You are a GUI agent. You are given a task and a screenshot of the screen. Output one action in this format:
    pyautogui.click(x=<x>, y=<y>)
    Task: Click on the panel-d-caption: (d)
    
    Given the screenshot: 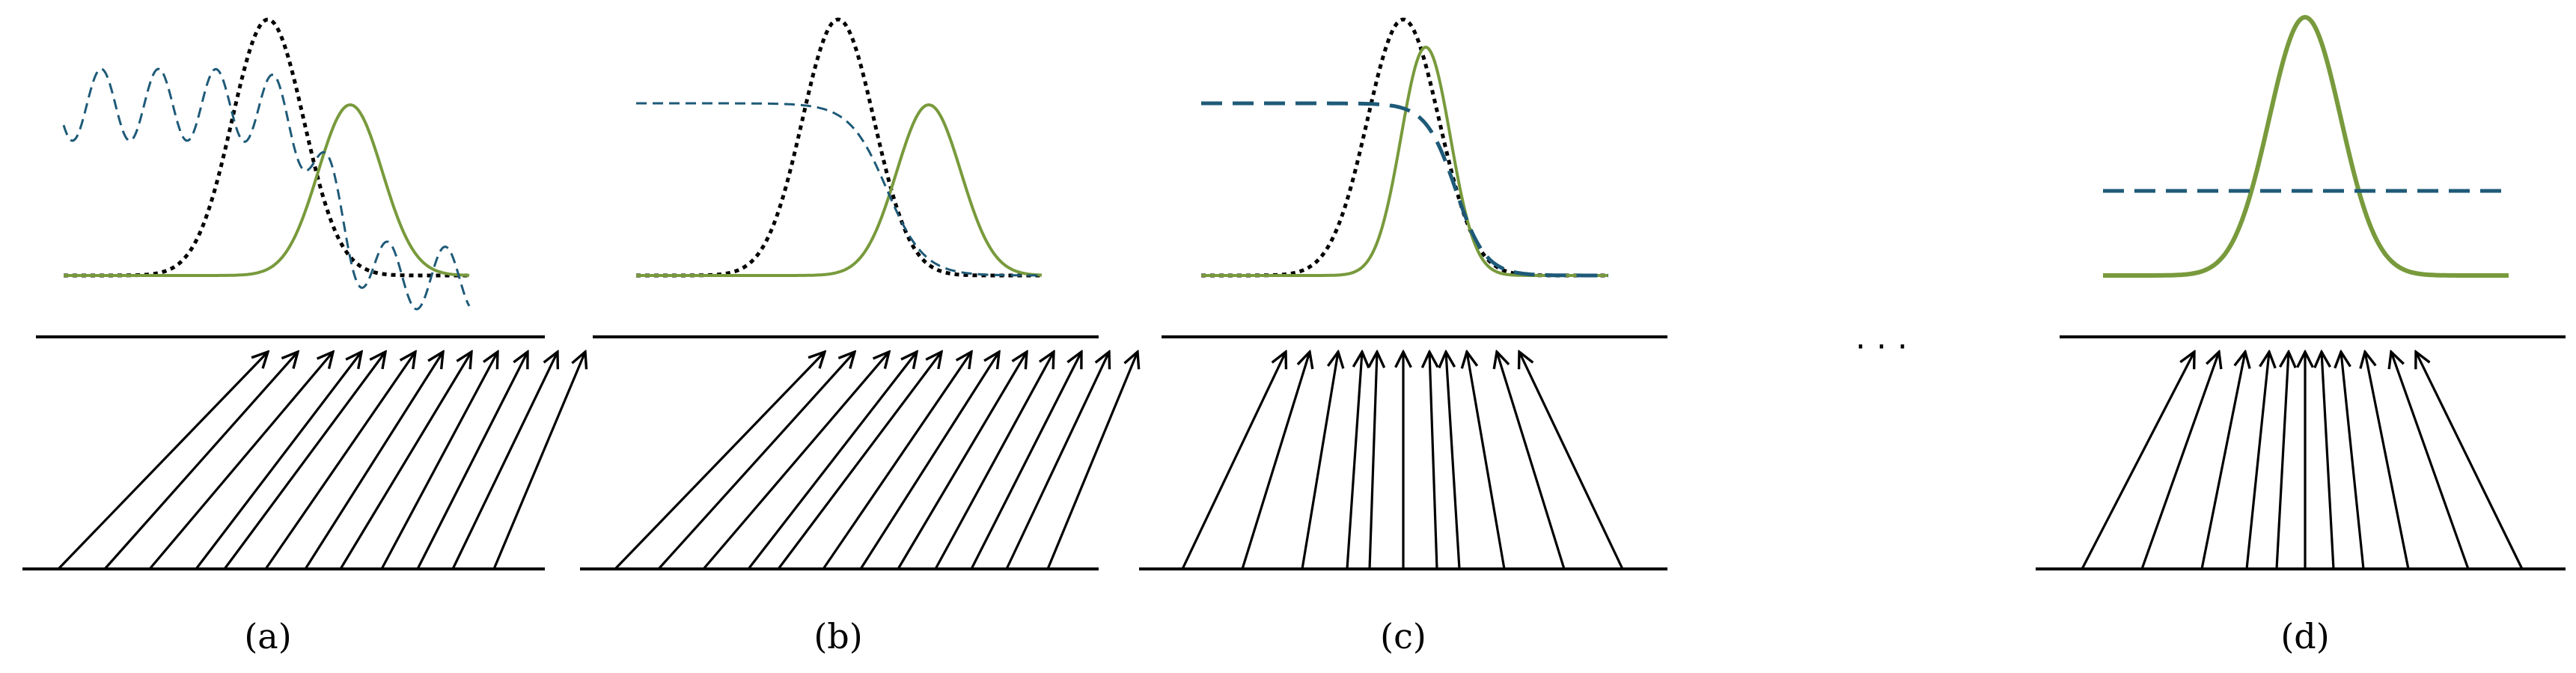 What is the action you would take?
    pyautogui.click(x=2304, y=636)
    